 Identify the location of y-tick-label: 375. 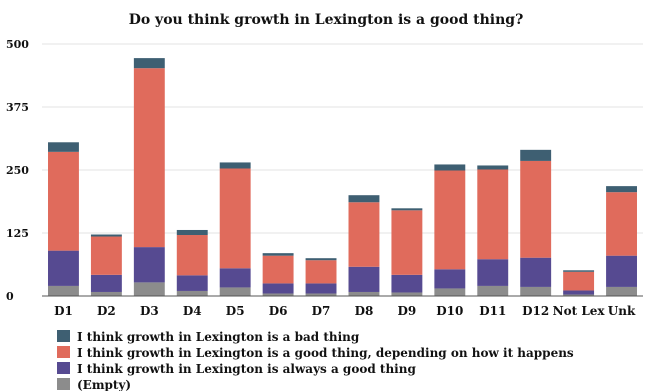
(17, 107).